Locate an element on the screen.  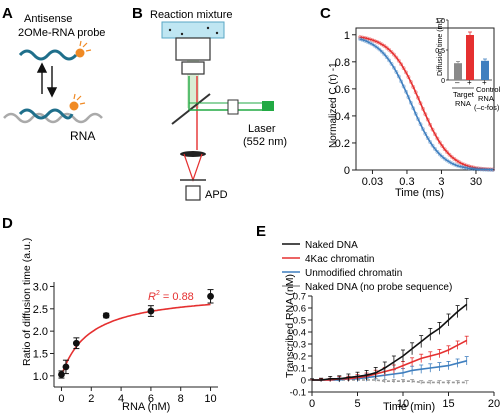
inset-sign-2: + is located at coordinates (469, 82).